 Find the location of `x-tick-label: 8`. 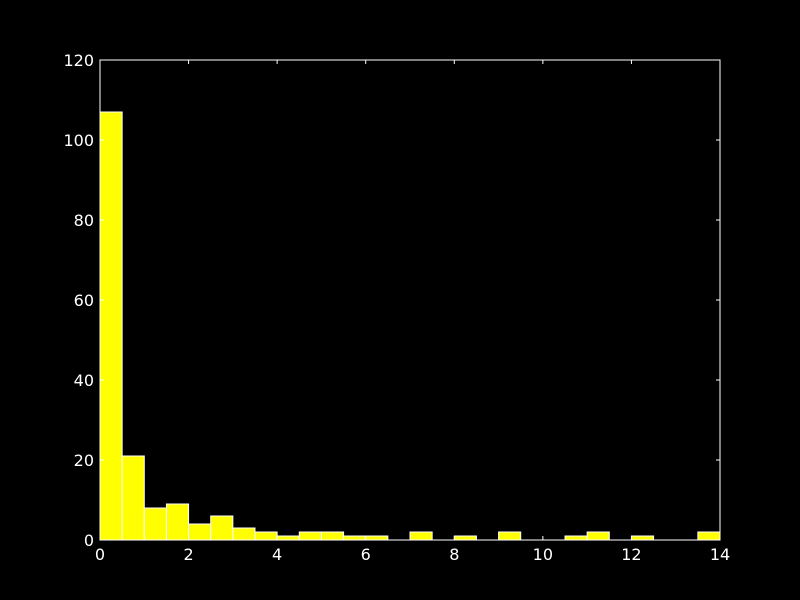

x-tick-label: 8 is located at coordinates (454, 554).